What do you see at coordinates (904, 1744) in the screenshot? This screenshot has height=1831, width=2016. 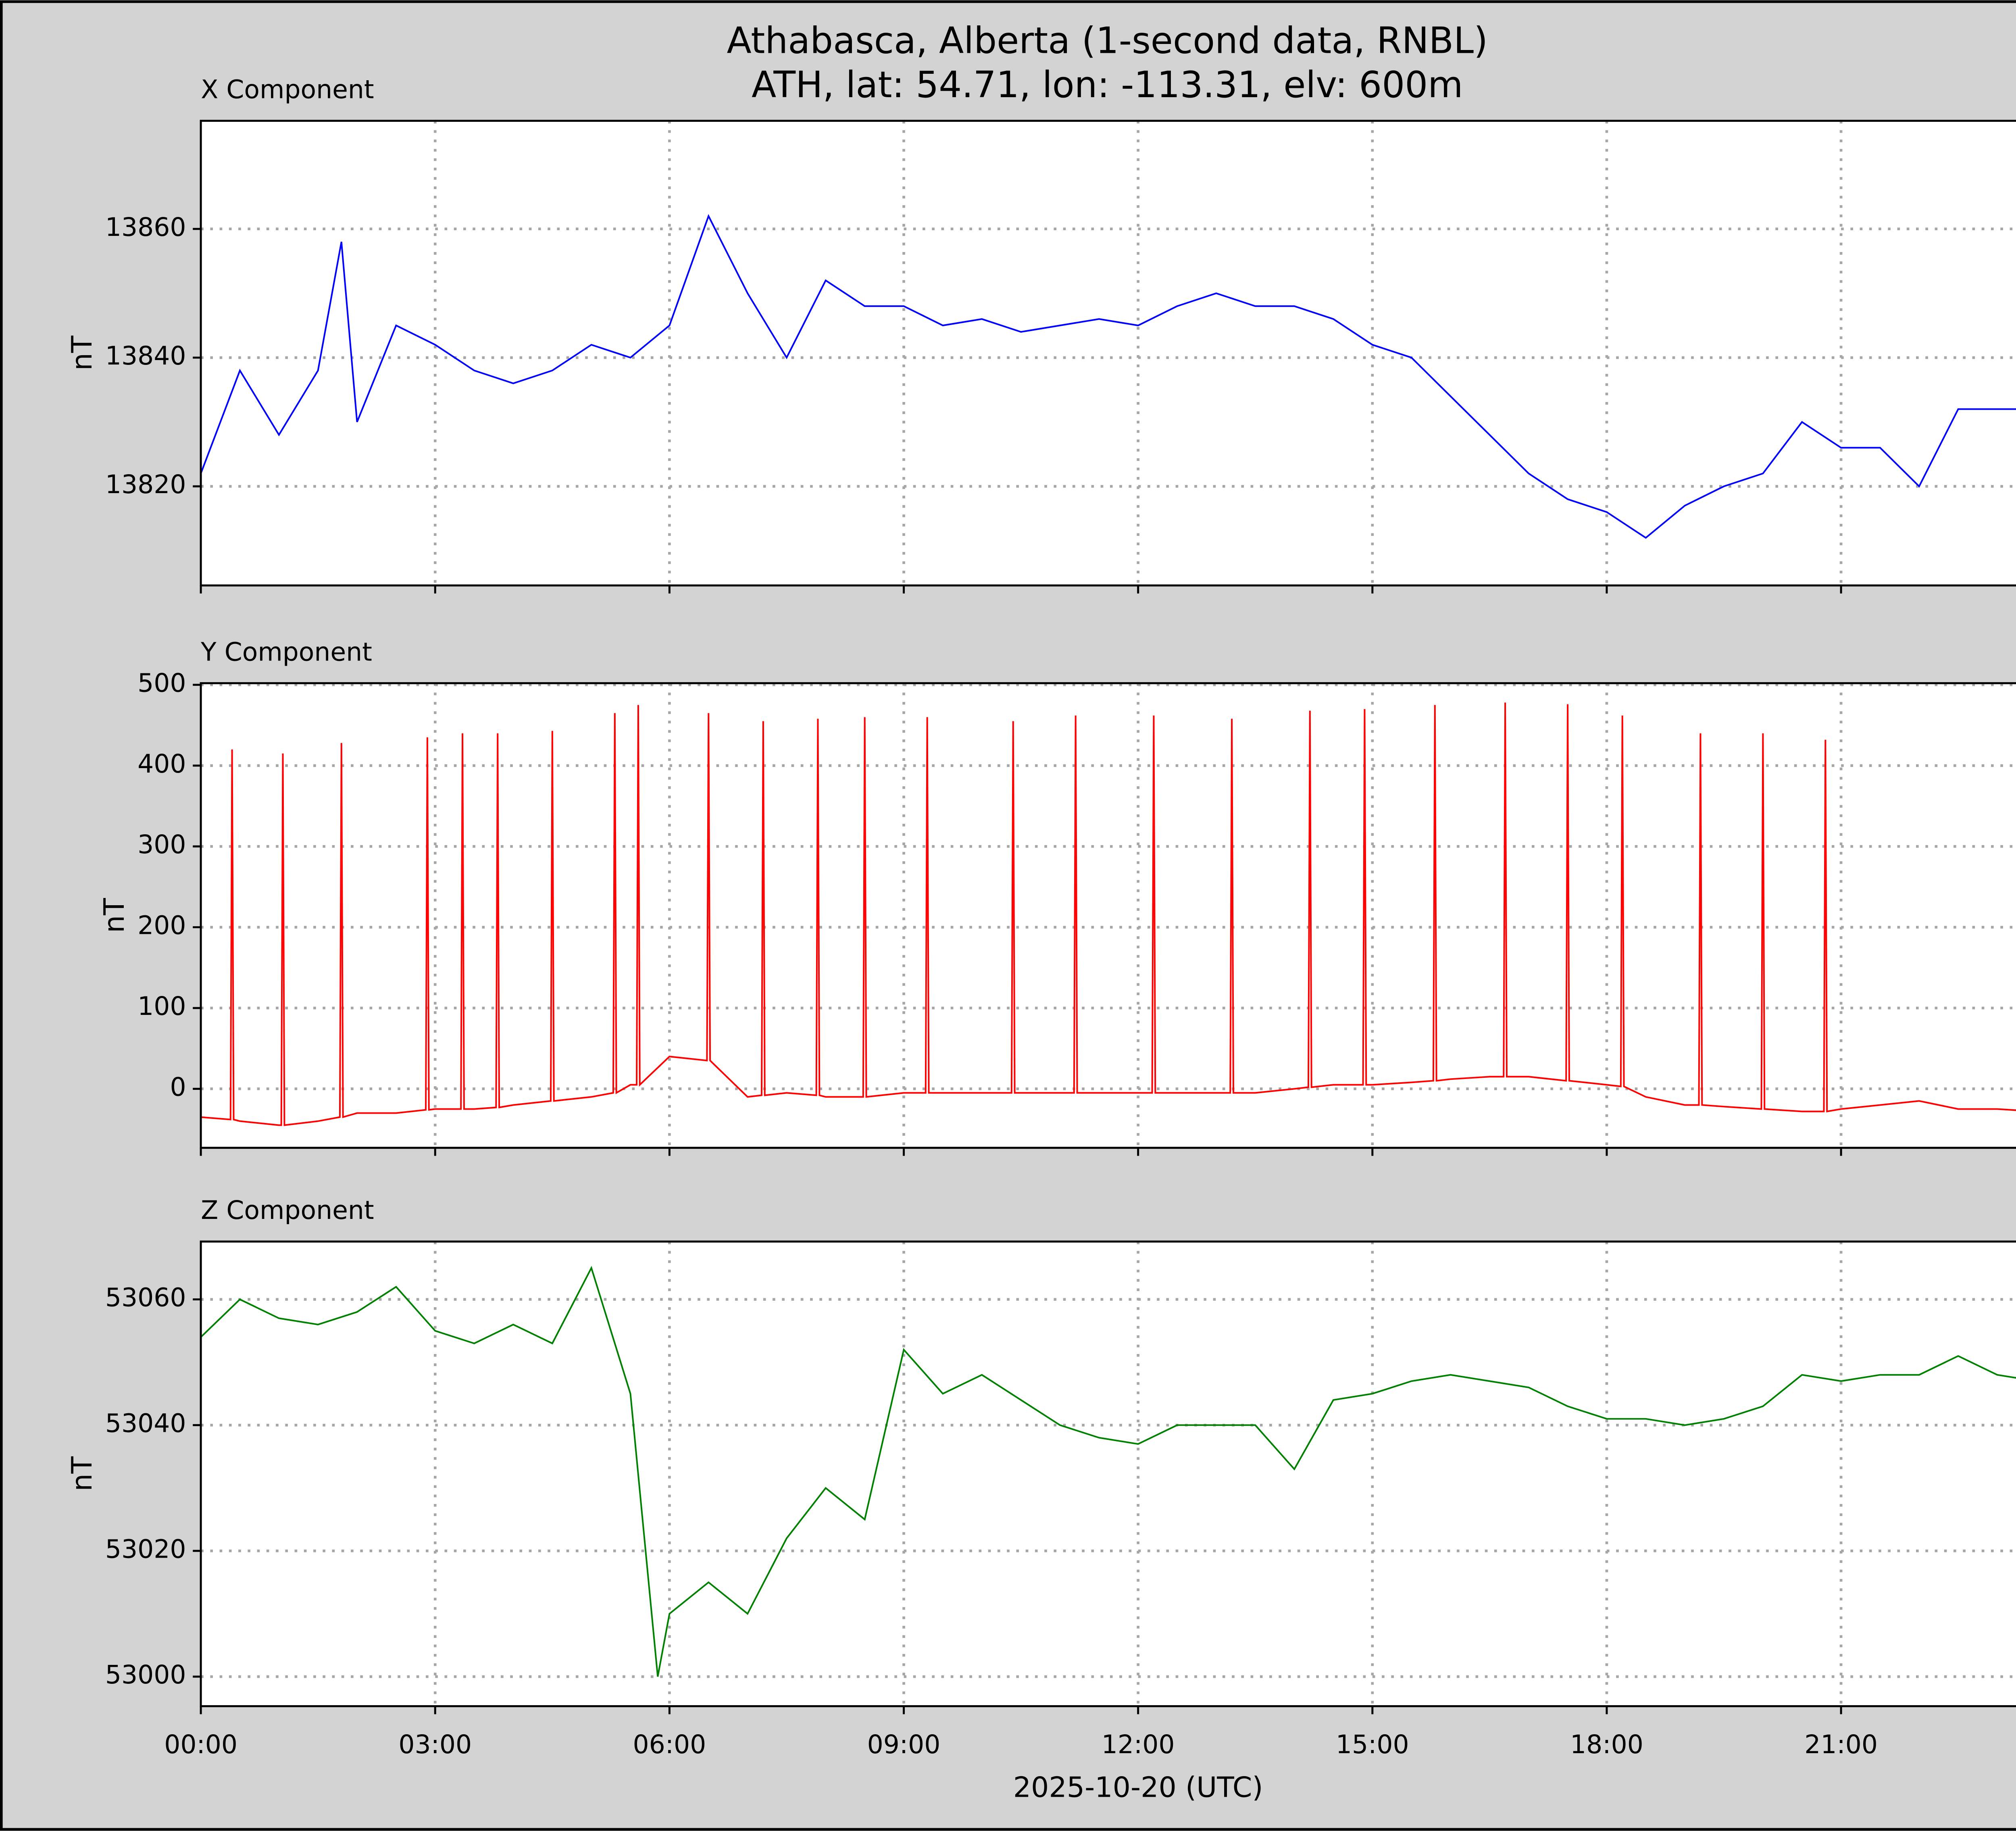 I see `x-tick-label: 09:00` at bounding box center [904, 1744].